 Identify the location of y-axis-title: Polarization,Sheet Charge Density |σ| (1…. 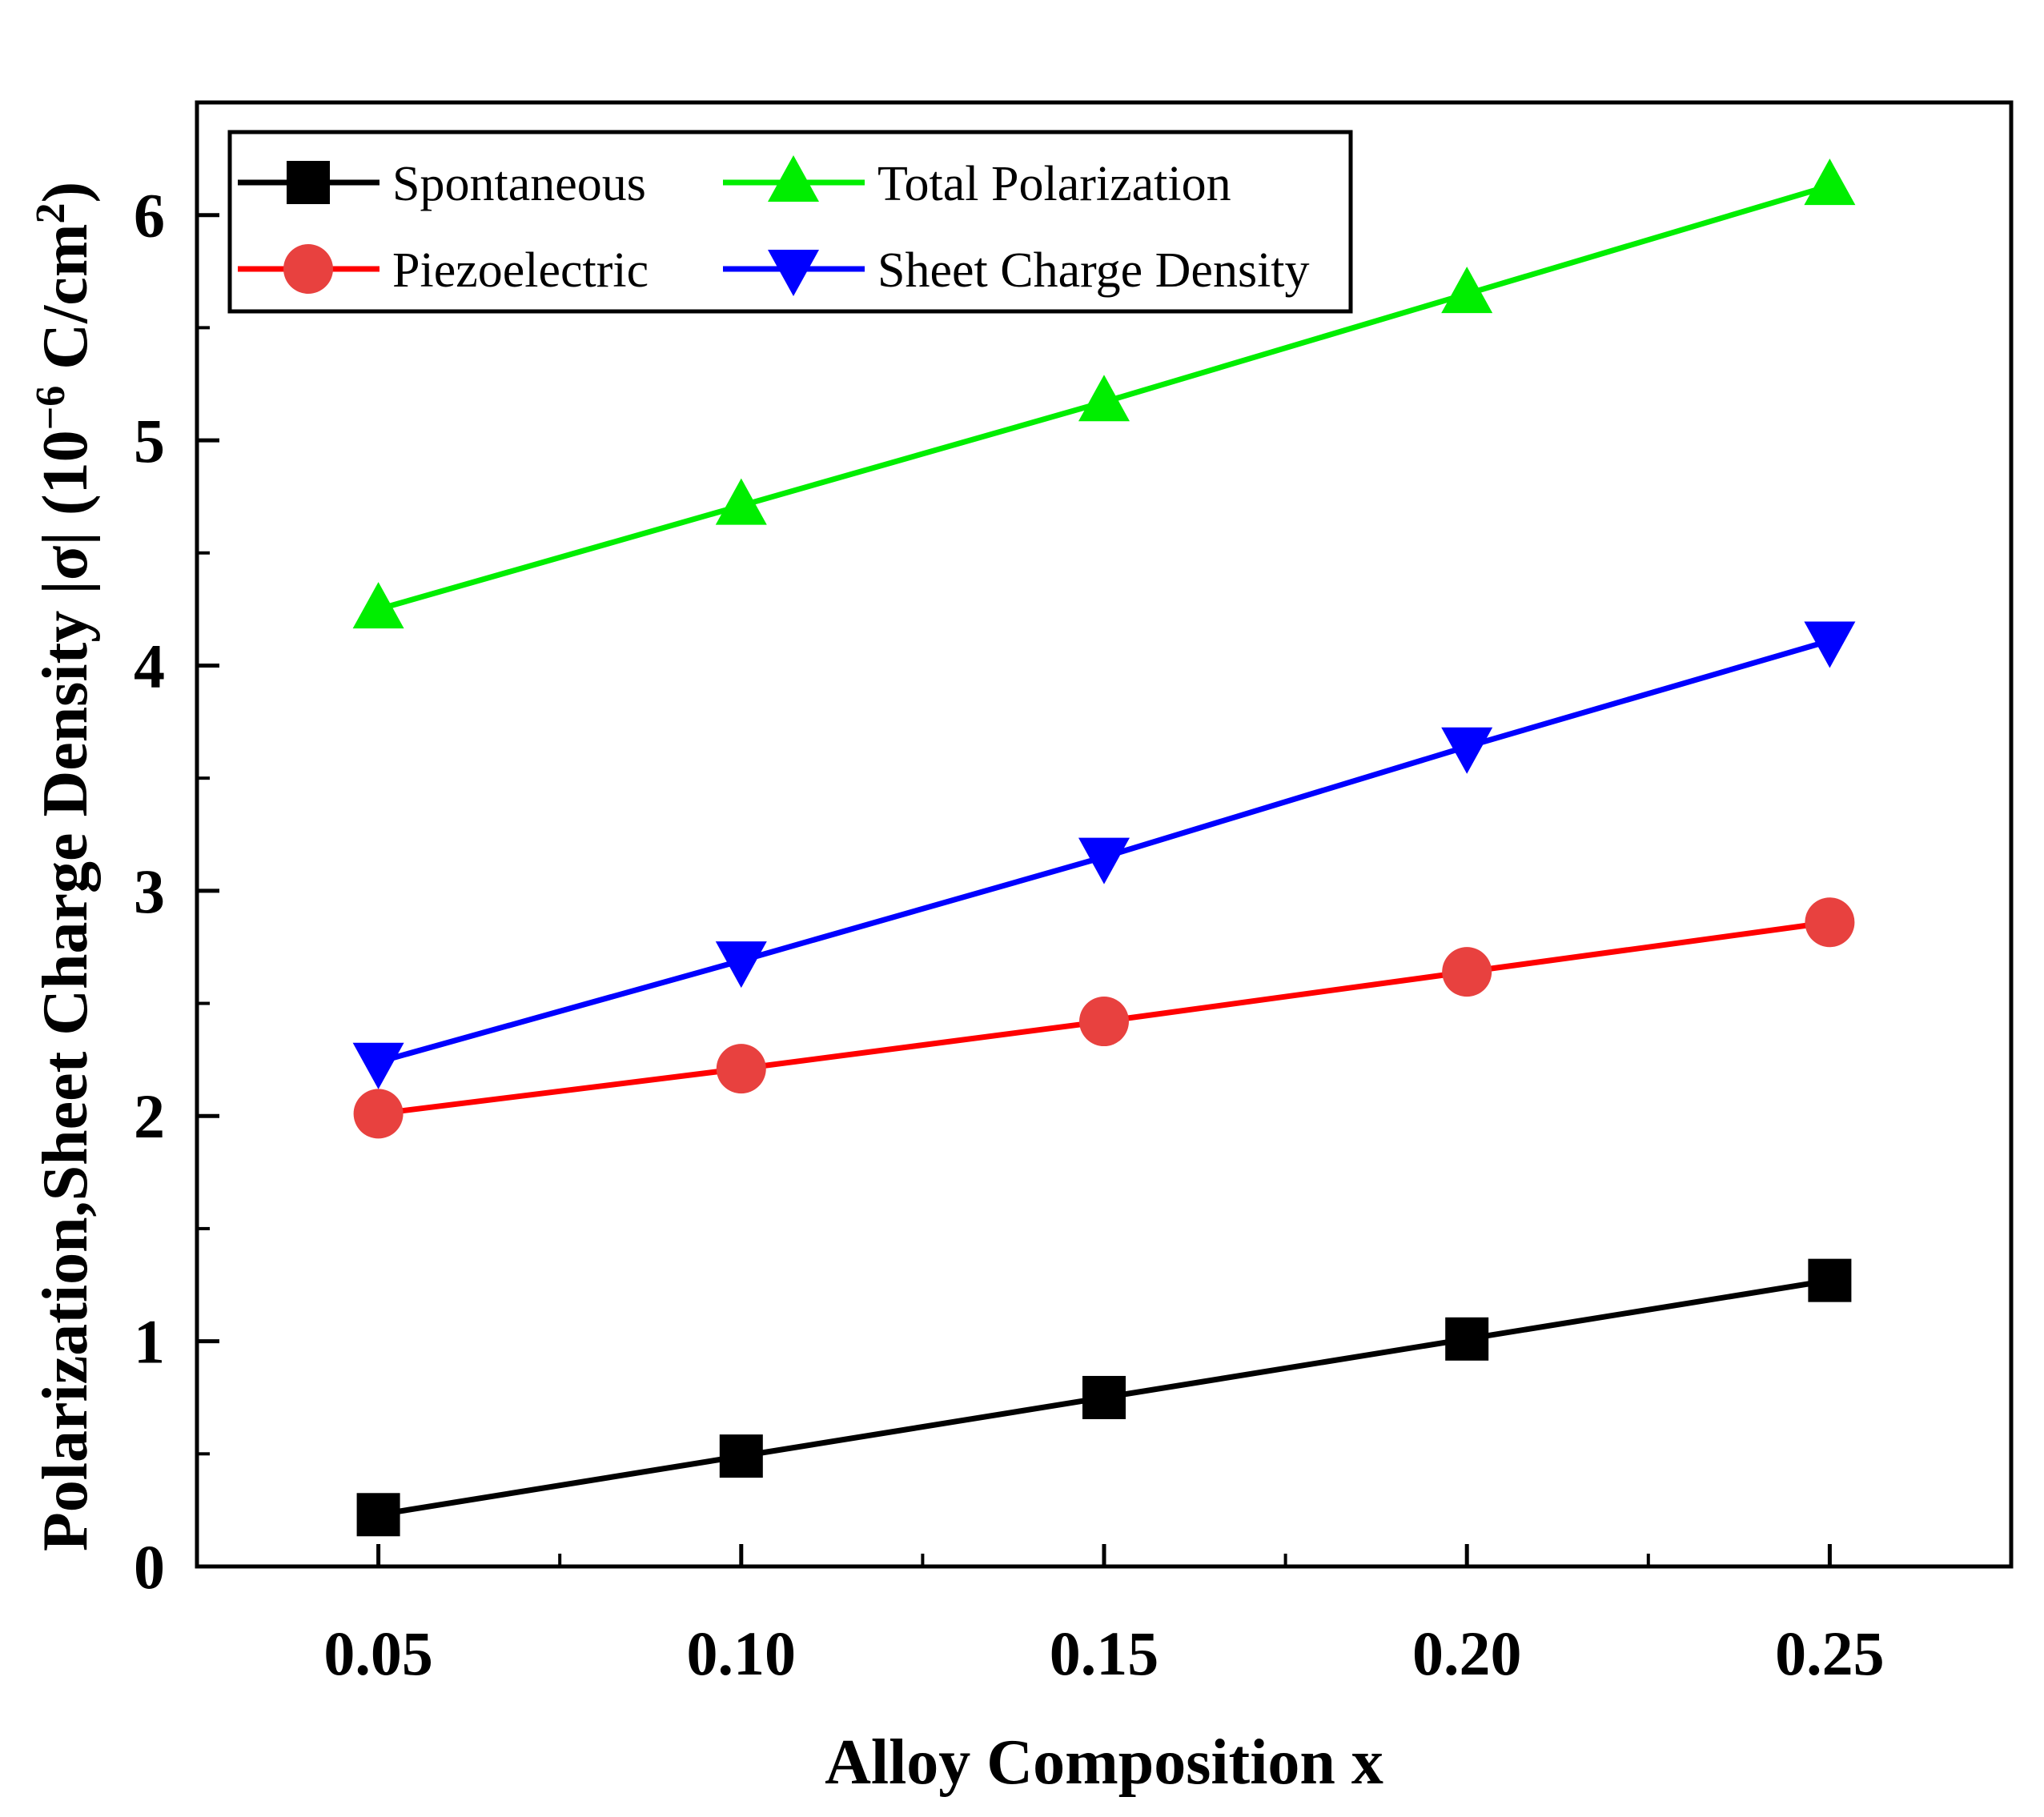
(65, 866).